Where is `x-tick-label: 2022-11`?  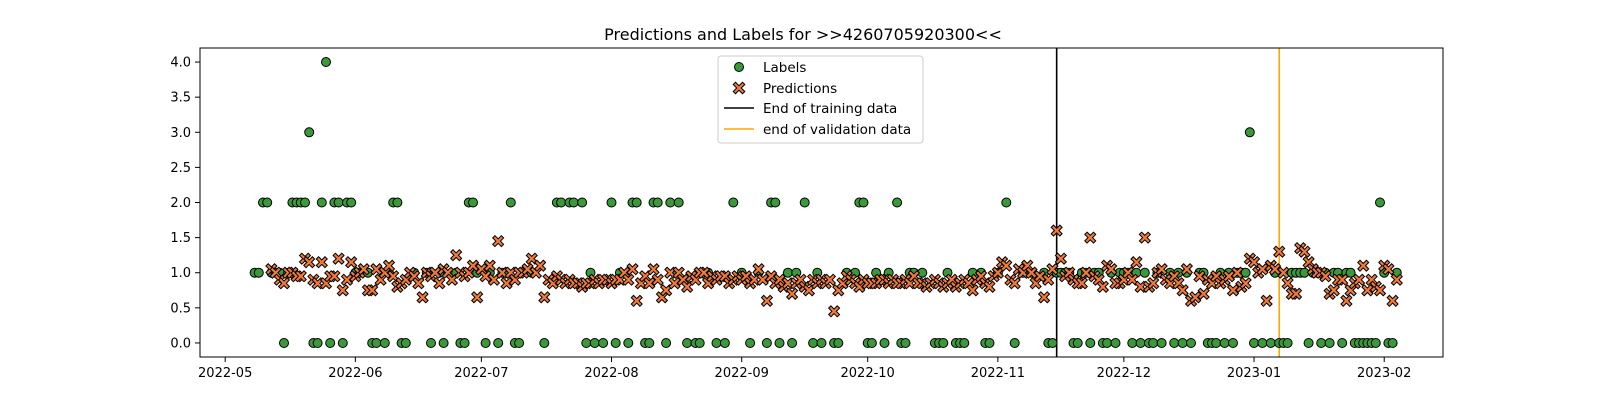 x-tick-label: 2022-11 is located at coordinates (998, 373).